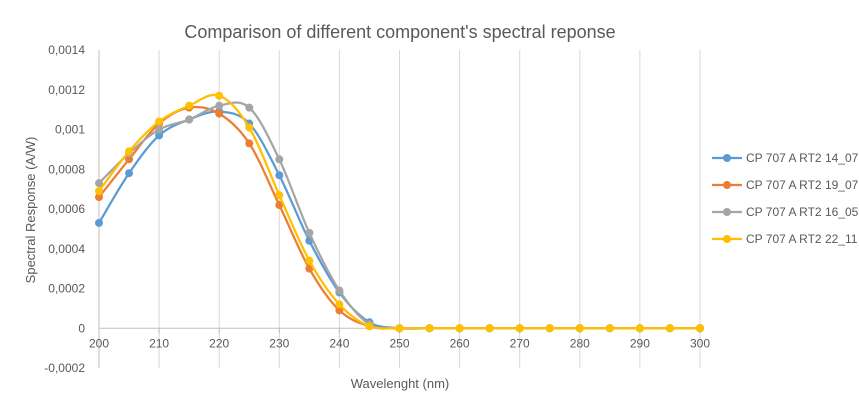 The height and width of the screenshot is (396, 859). I want to click on x-tick-label: 260, so click(460, 343).